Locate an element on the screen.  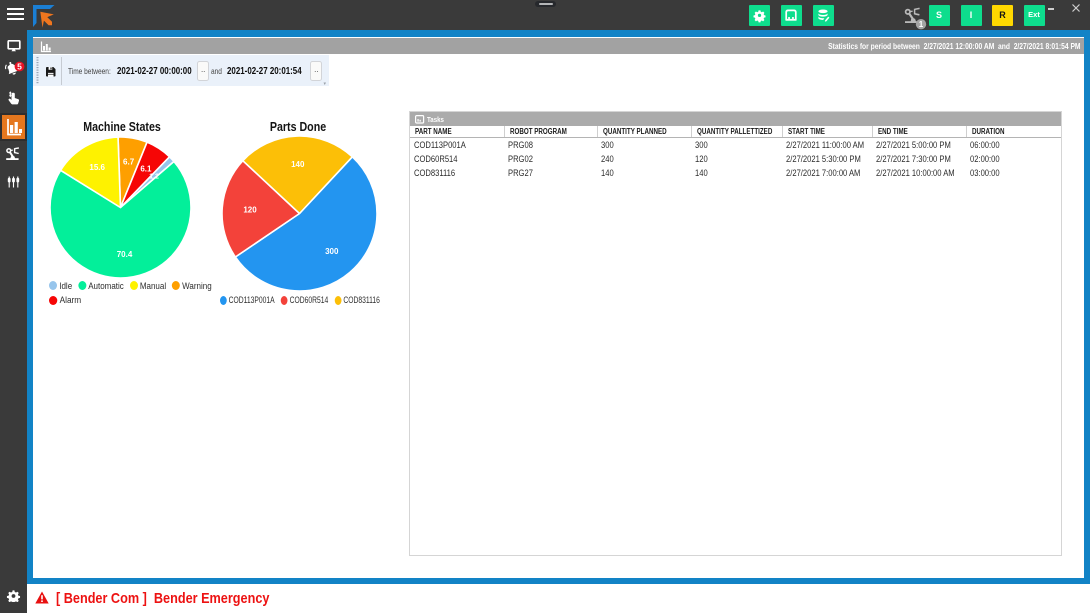
svg-text: 15.6 is located at coordinates (97, 167).